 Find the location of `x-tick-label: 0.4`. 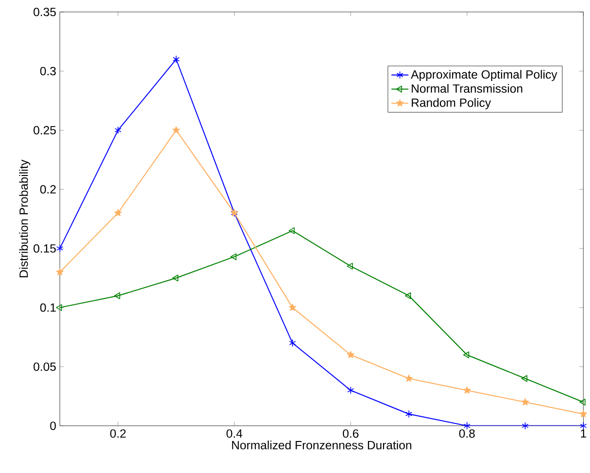

x-tick-label: 0.4 is located at coordinates (234, 433).